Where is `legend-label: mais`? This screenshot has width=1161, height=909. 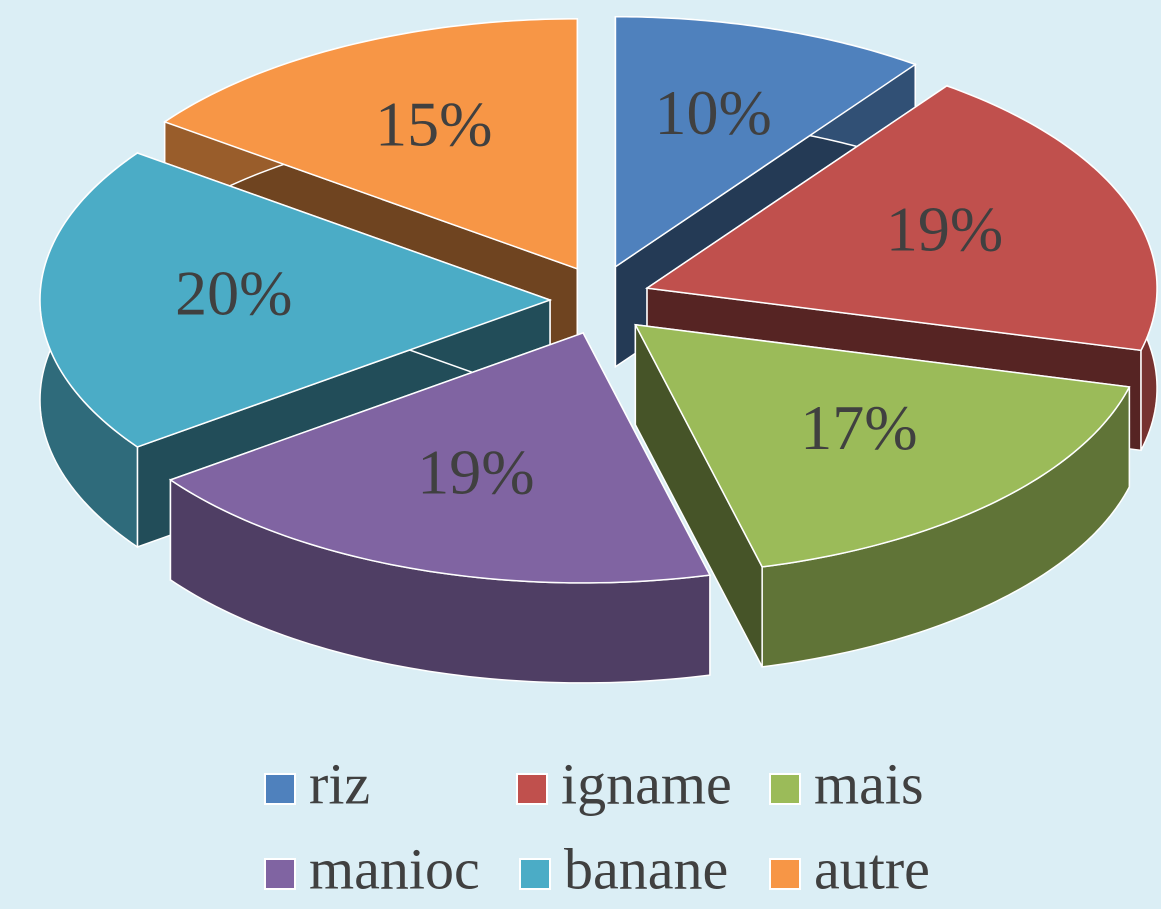 legend-label: mais is located at coordinates (869, 783).